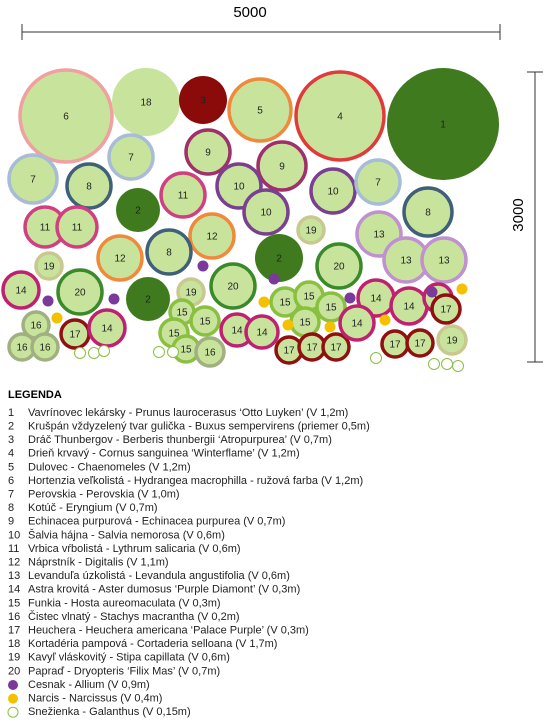  What do you see at coordinates (66, 117) in the screenshot?
I see `plant-label: 6` at bounding box center [66, 117].